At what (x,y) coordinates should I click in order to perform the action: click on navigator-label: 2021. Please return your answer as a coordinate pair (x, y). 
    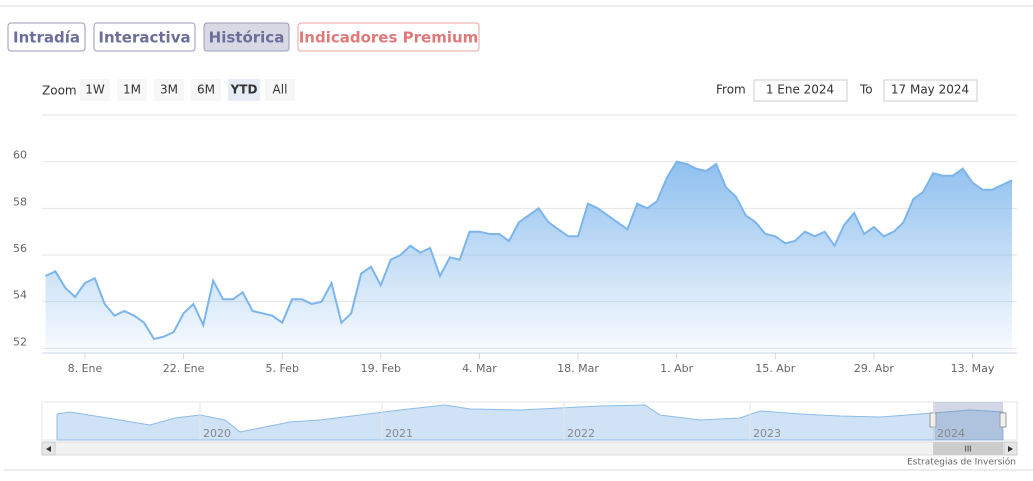
    Looking at the image, I should click on (399, 433).